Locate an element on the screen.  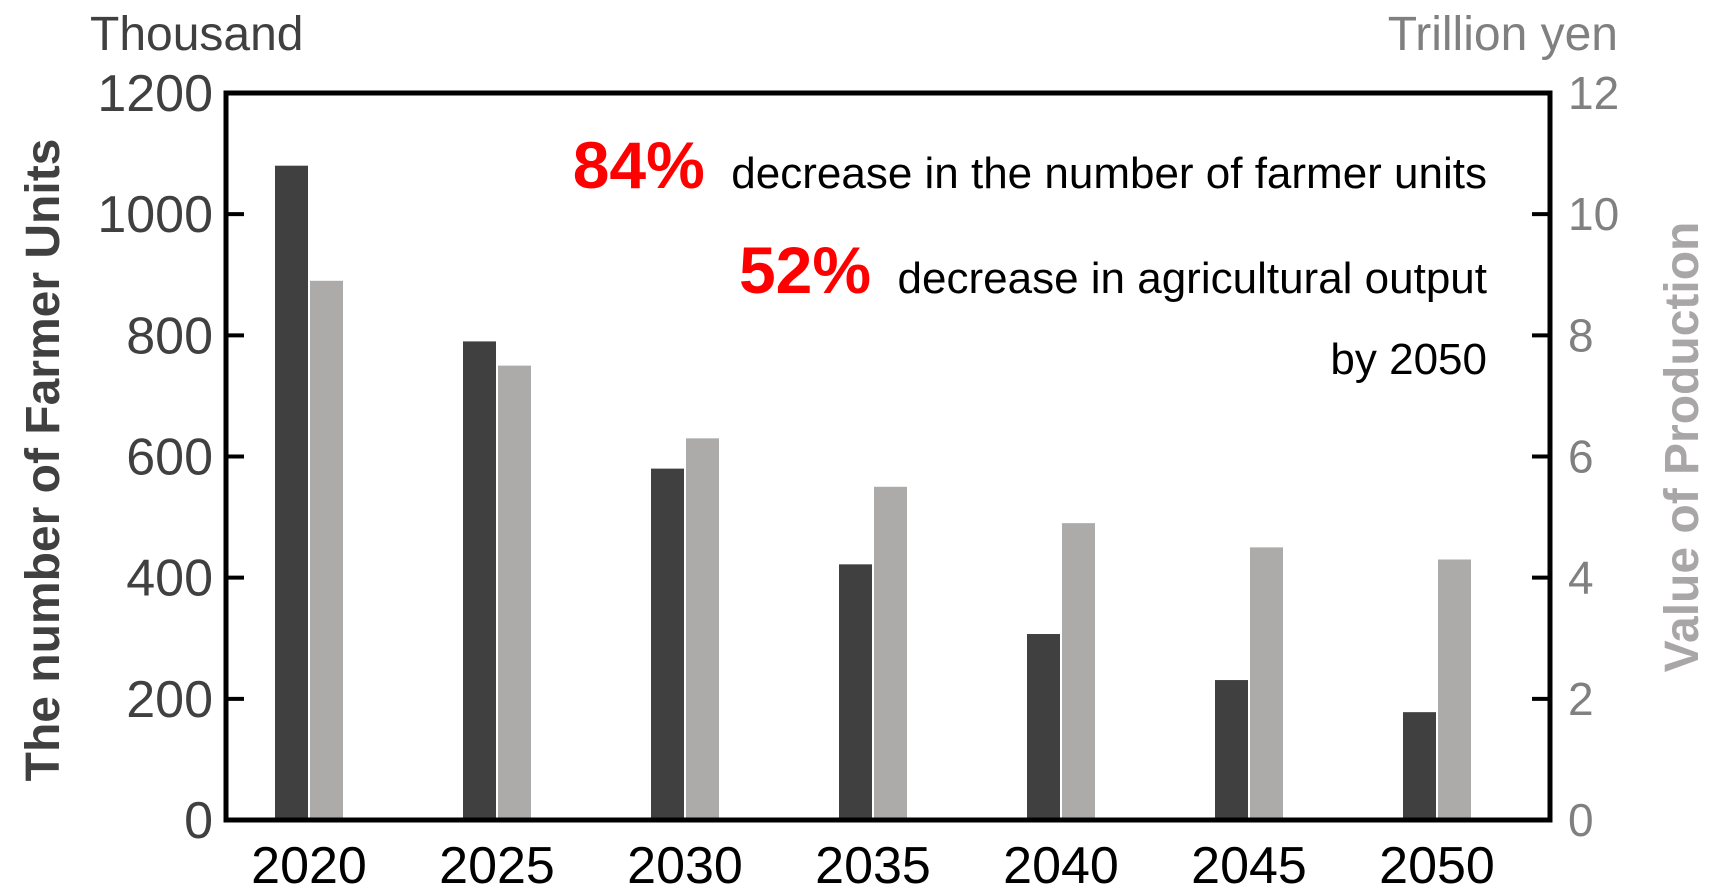
right-tick-label: 10 is located at coordinates (1593, 214).